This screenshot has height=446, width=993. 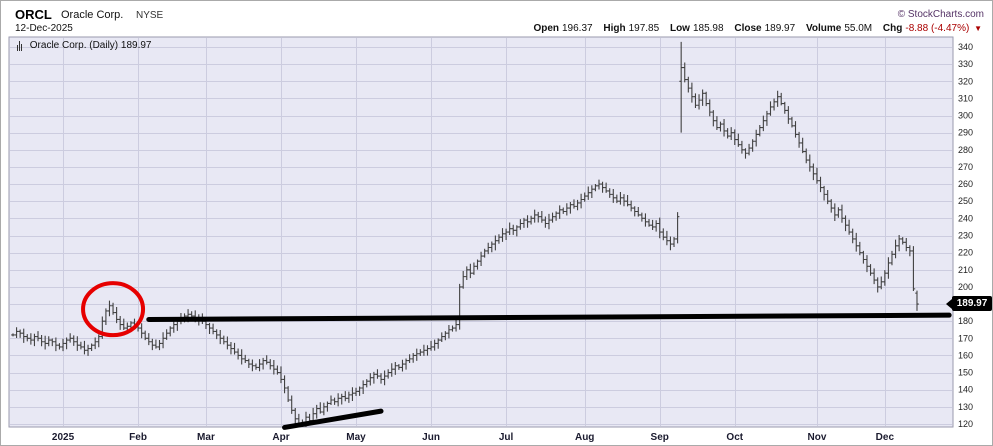 What do you see at coordinates (138, 437) in the screenshot?
I see `svg-text: Feb` at bounding box center [138, 437].